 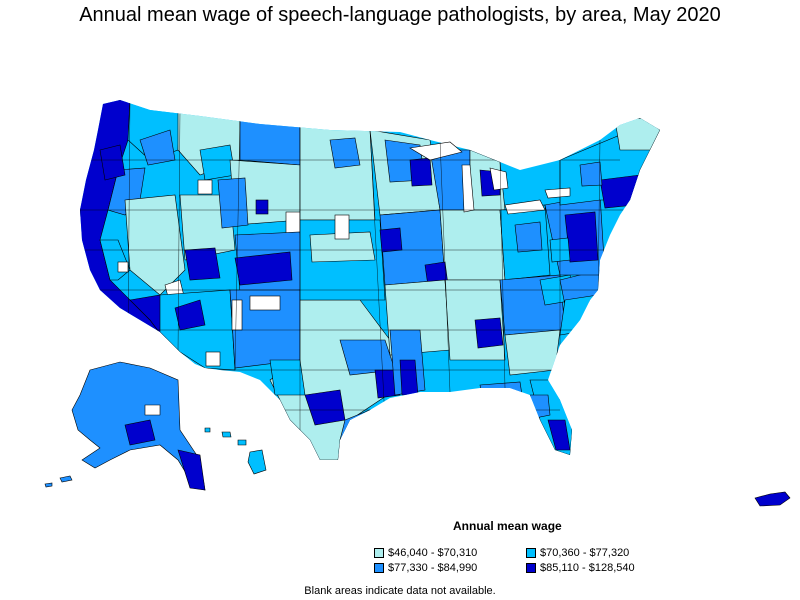 What do you see at coordinates (772, 499) in the screenshot?
I see `puerto-rico` at bounding box center [772, 499].